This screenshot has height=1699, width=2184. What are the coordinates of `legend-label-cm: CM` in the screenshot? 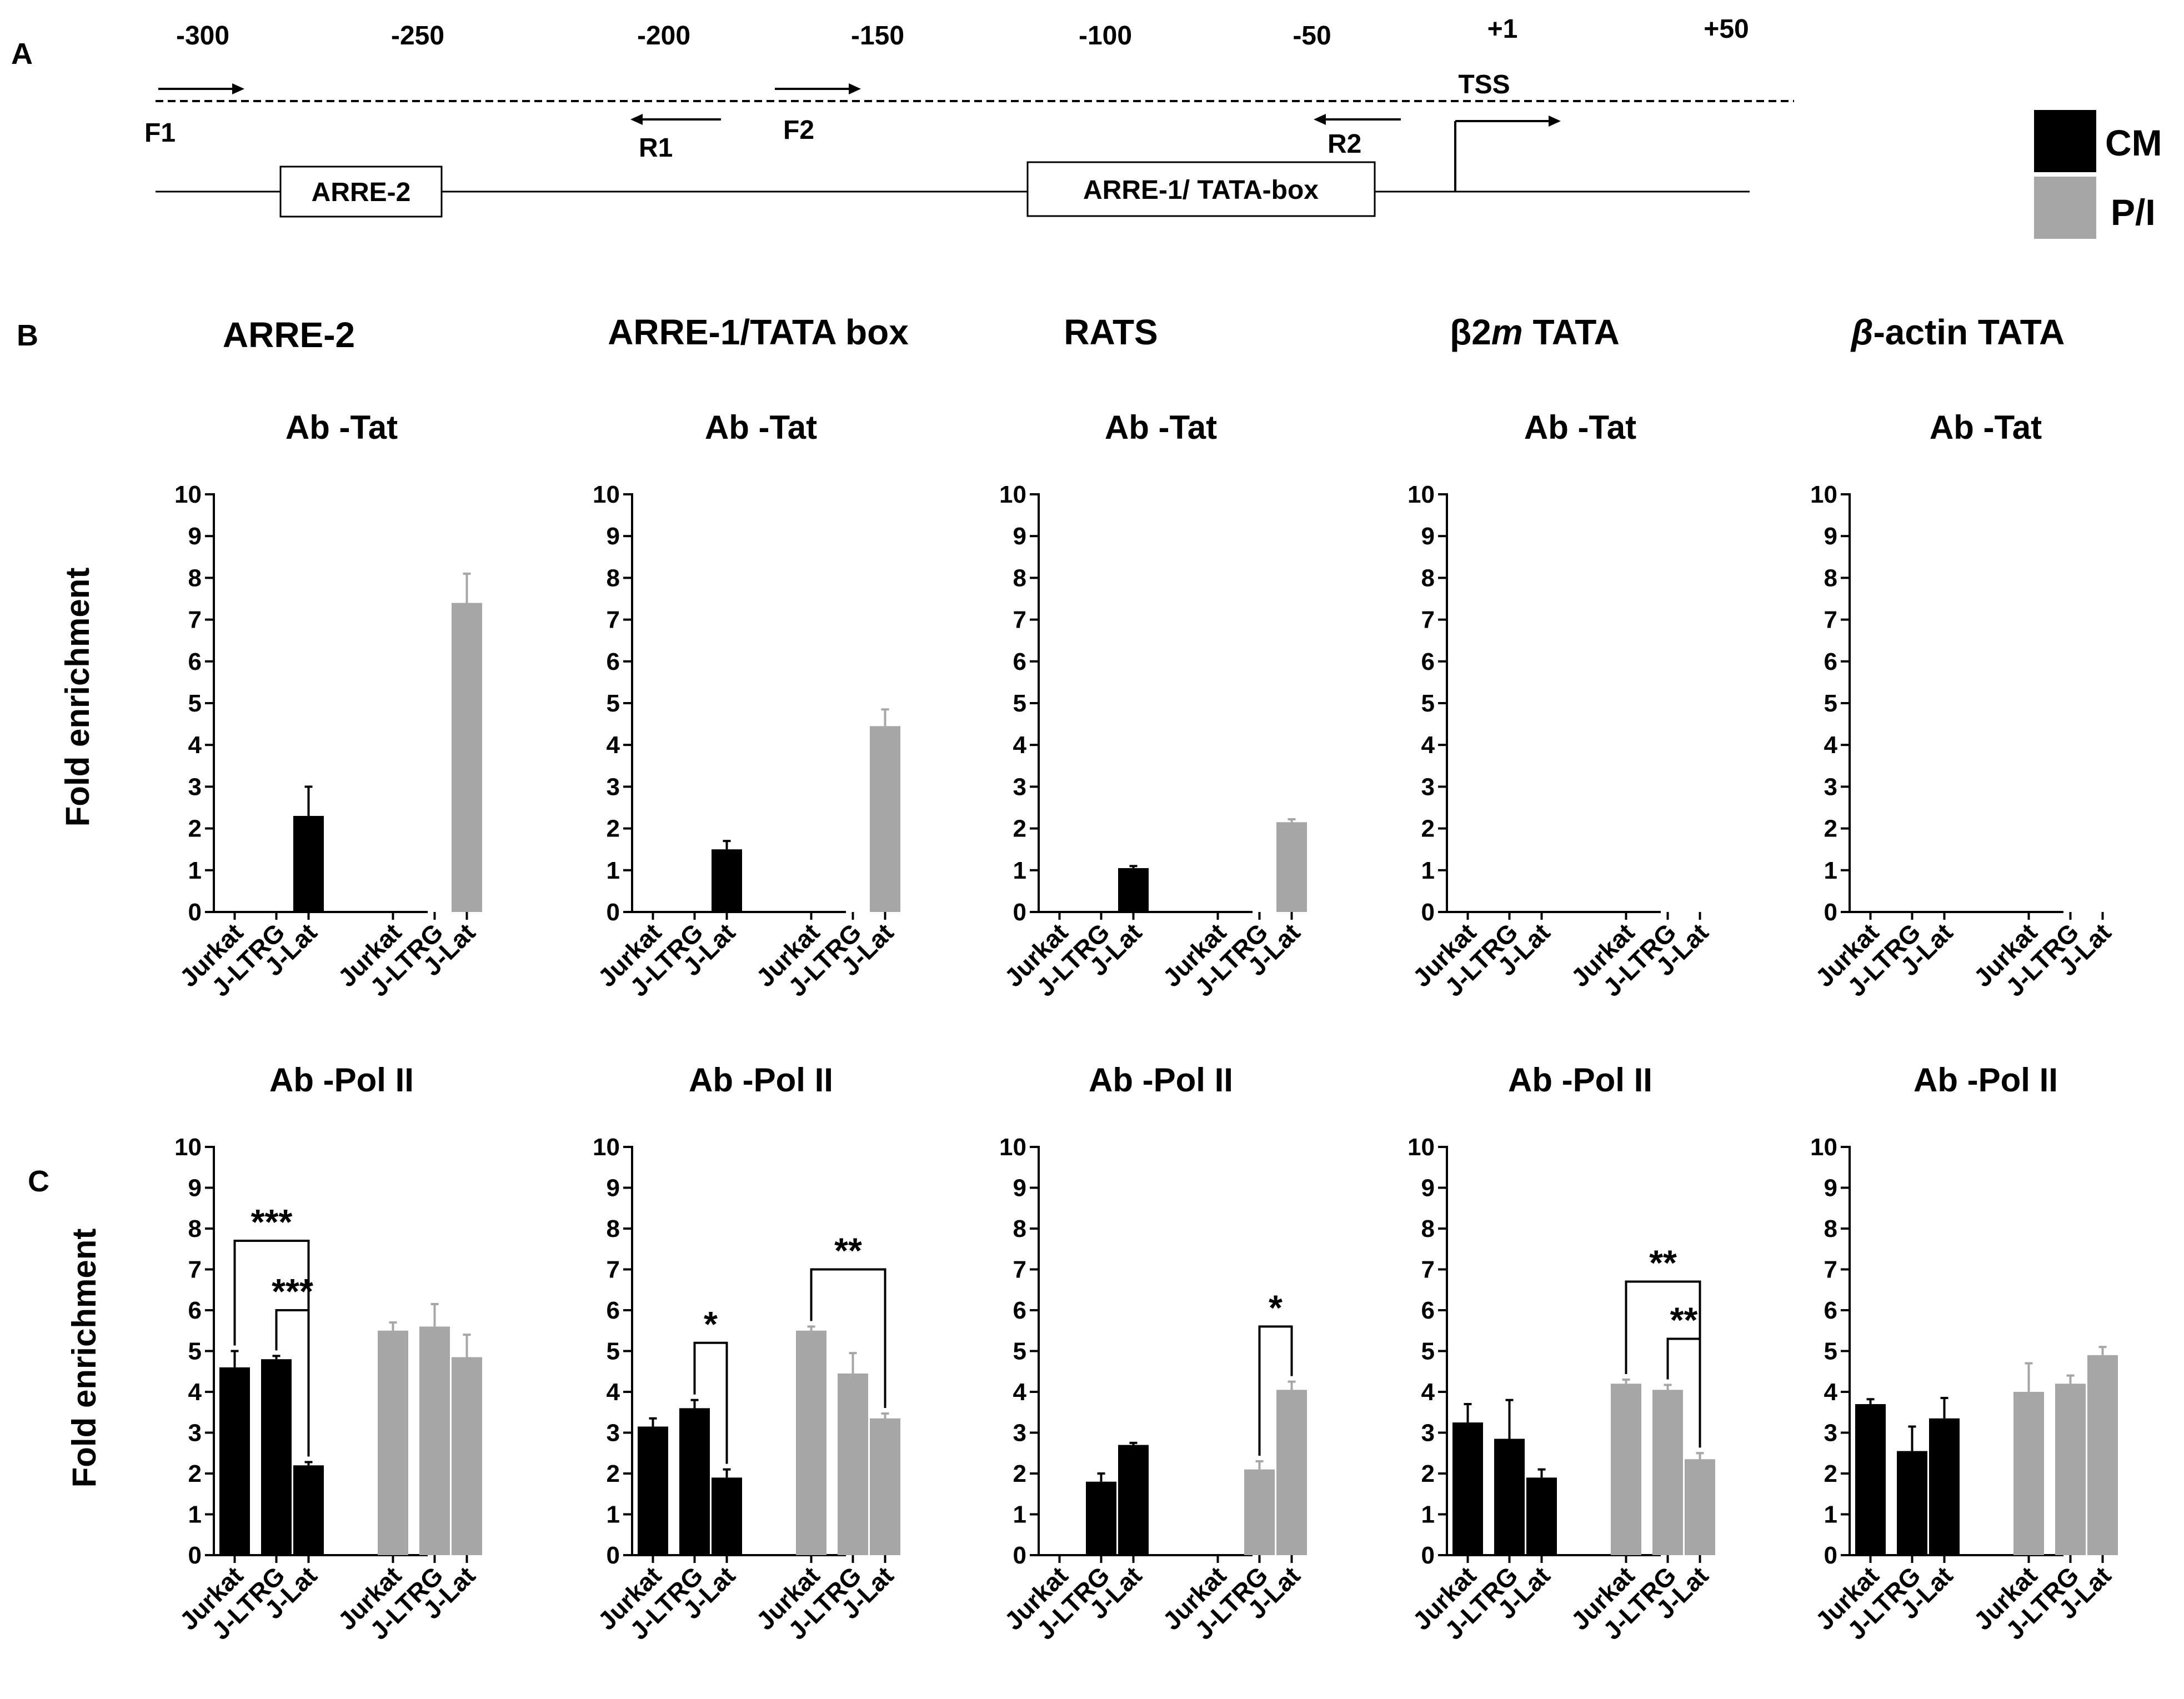 It's located at (2134, 142).